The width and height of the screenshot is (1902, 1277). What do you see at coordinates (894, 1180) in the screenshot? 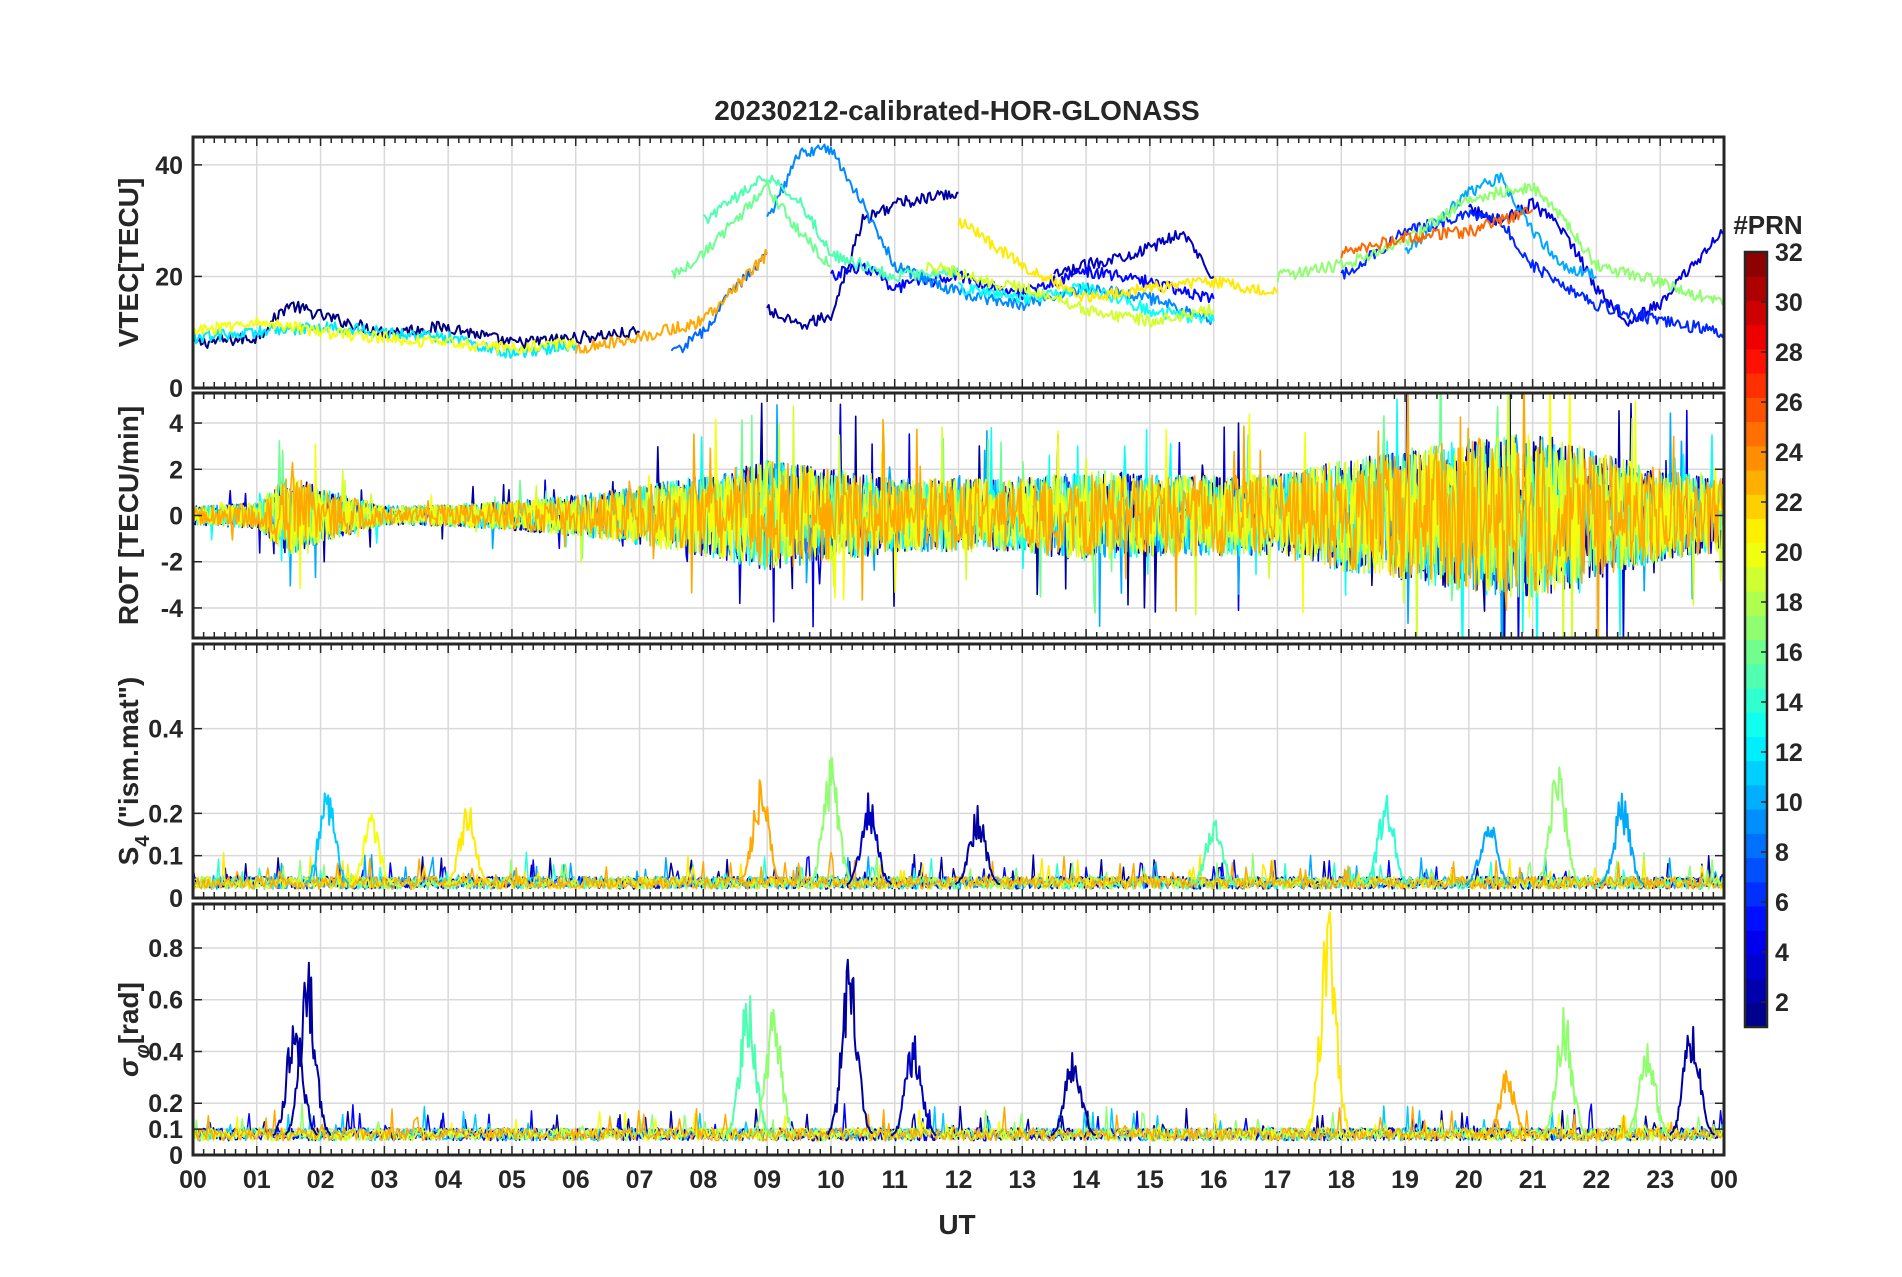
I see `x-tick-label: 11` at bounding box center [894, 1180].